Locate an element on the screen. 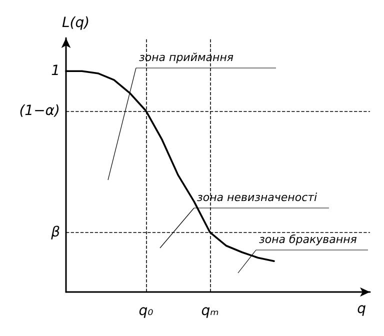 This screenshot has width=384, height=336. annotation: зона бракування is located at coordinates (308, 239).